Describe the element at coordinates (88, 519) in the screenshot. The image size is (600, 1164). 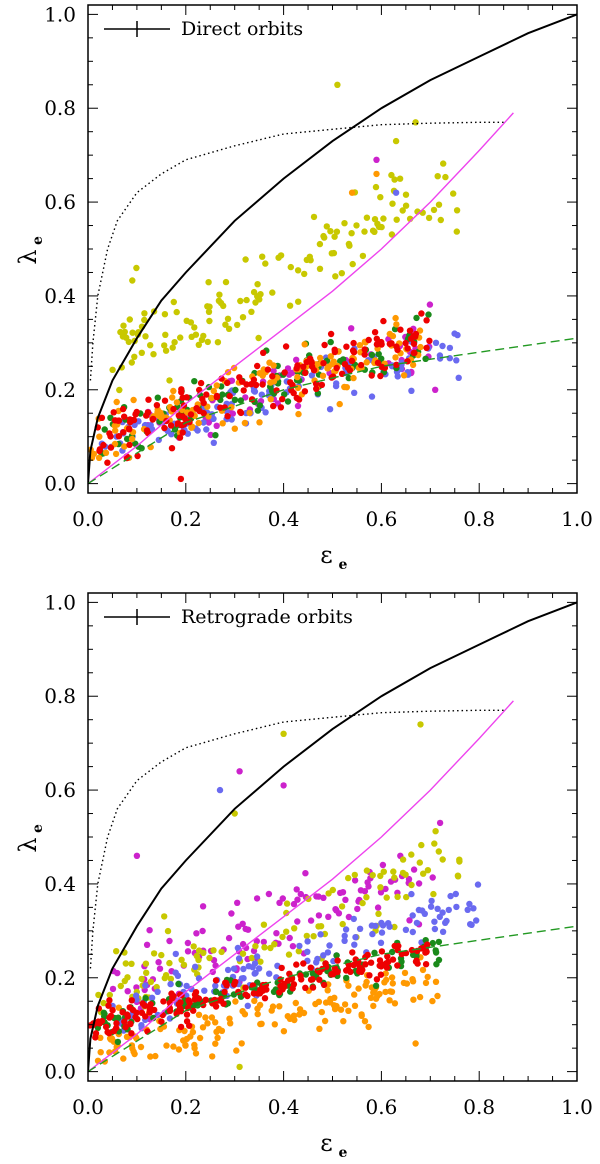
I see `x-tick-label: 0.0` at that location.